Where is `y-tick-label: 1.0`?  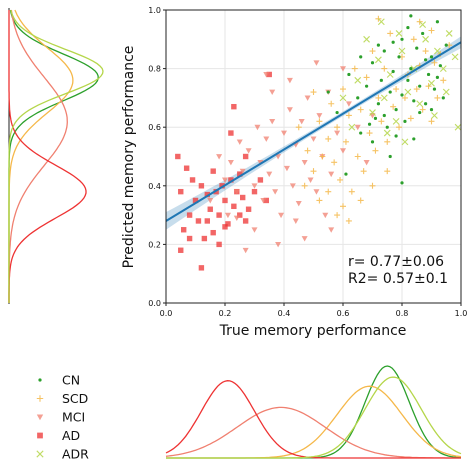
y-tick-label: 1.0 is located at coordinates (154, 10).